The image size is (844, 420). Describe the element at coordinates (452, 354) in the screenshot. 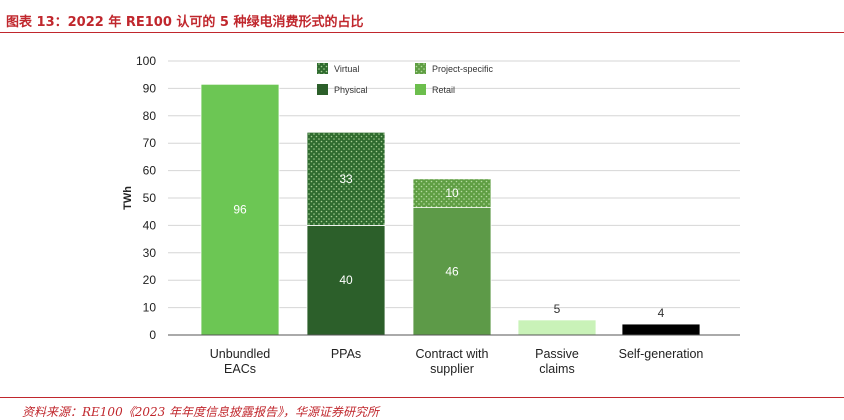

I see `x-tick-label: Contract with` at that location.